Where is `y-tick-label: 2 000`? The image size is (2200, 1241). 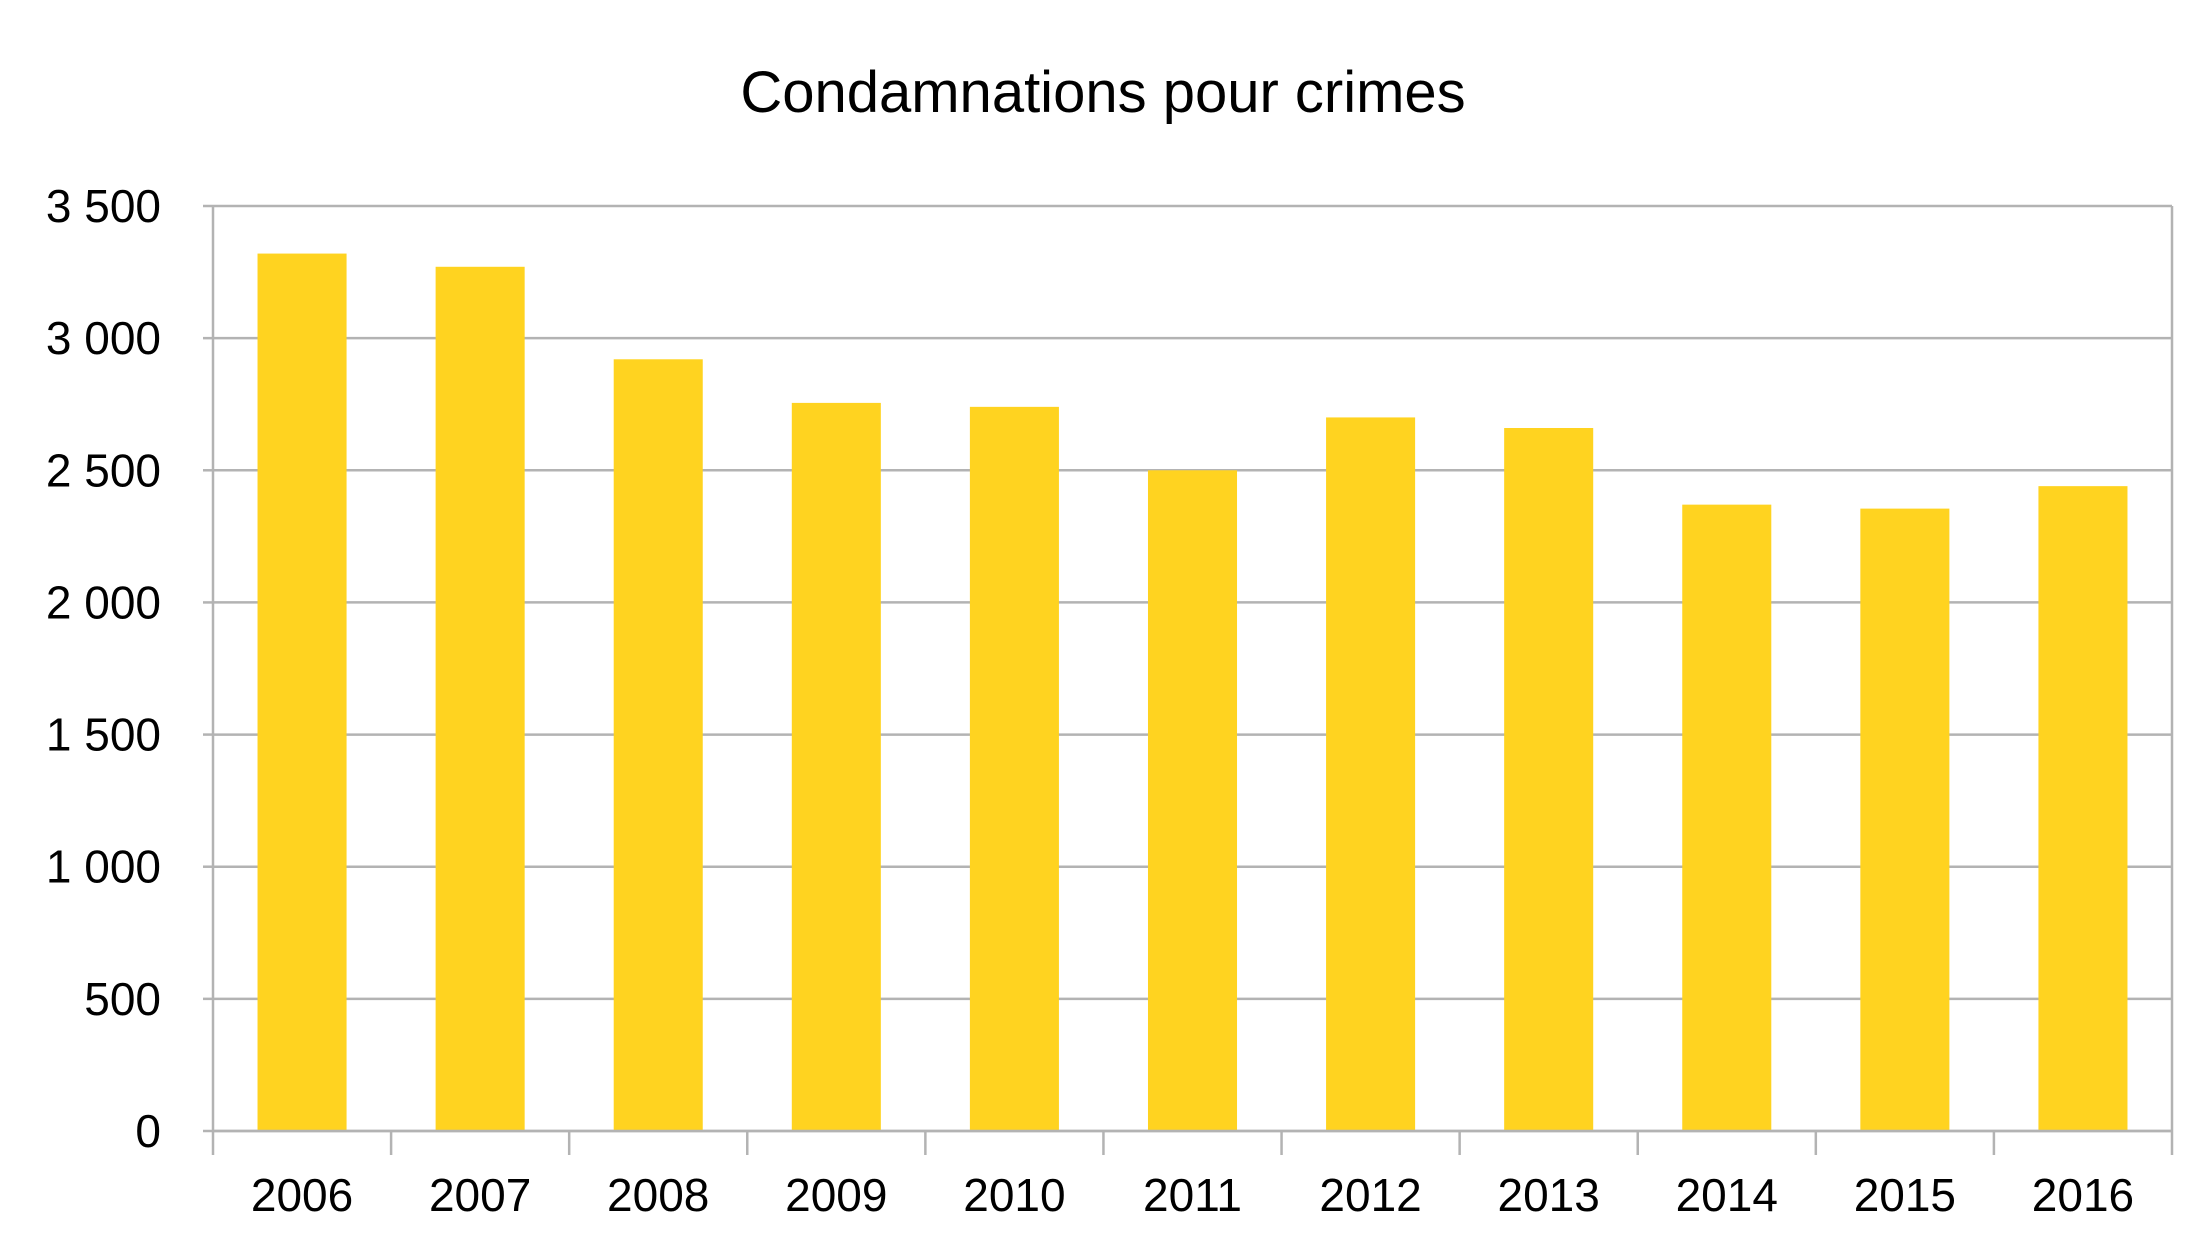 y-tick-label: 2 000 is located at coordinates (103, 602).